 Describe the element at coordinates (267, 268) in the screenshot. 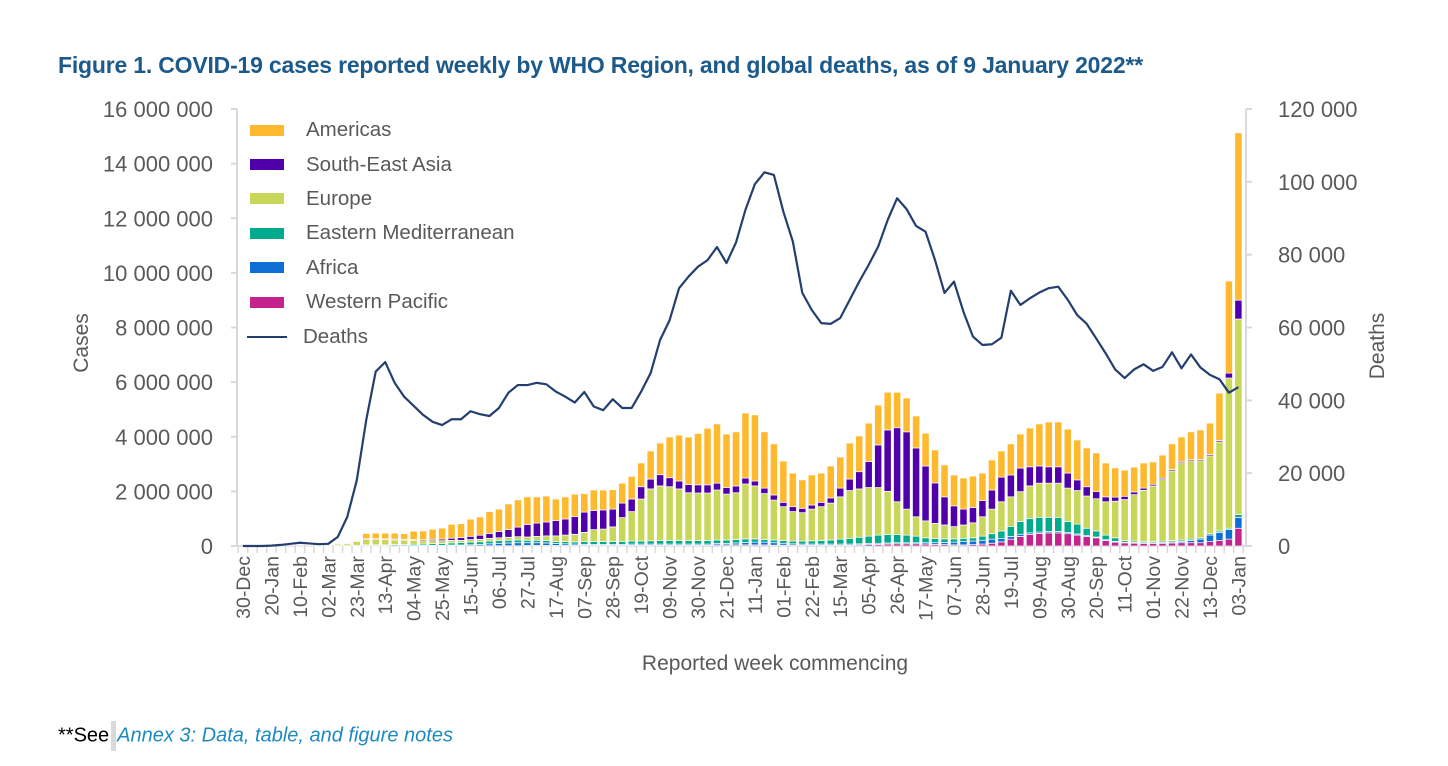

I see `africa-swatch` at that location.